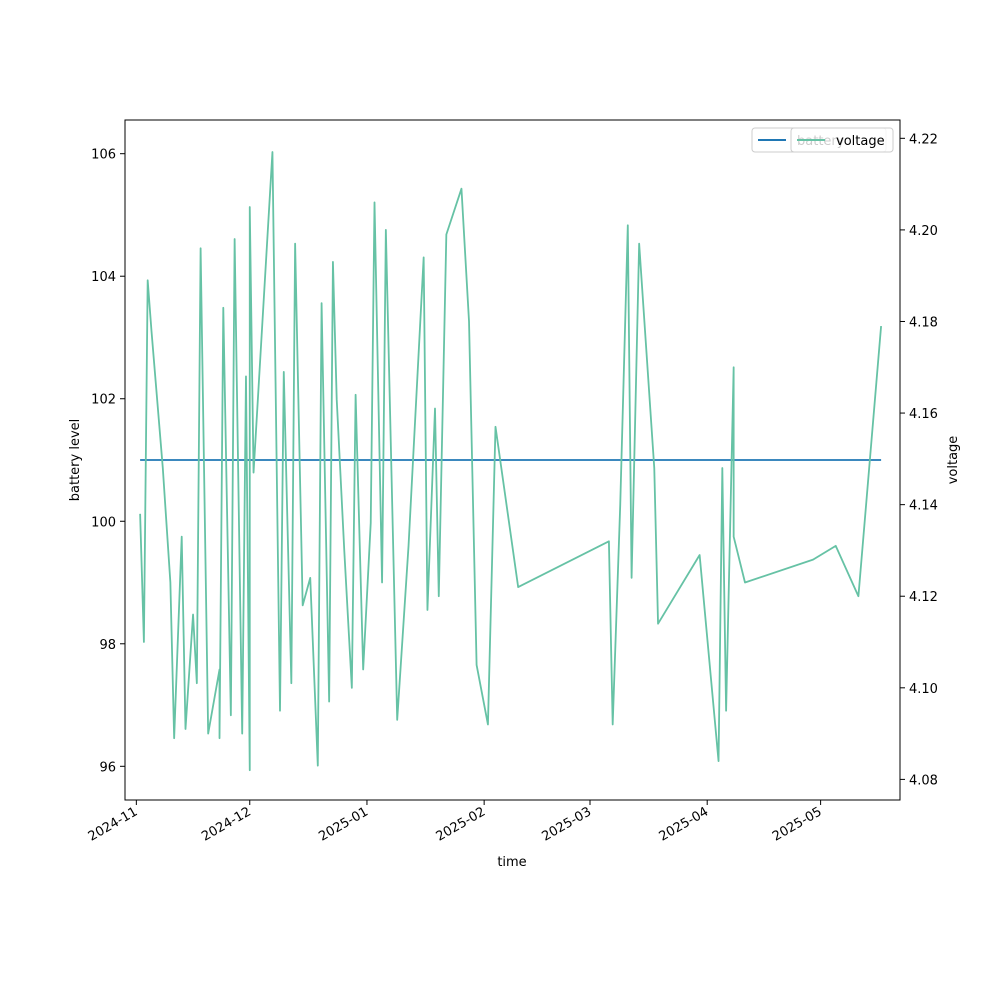 The width and height of the screenshot is (1000, 1000). I want to click on y-tick-label: 96, so click(107, 767).